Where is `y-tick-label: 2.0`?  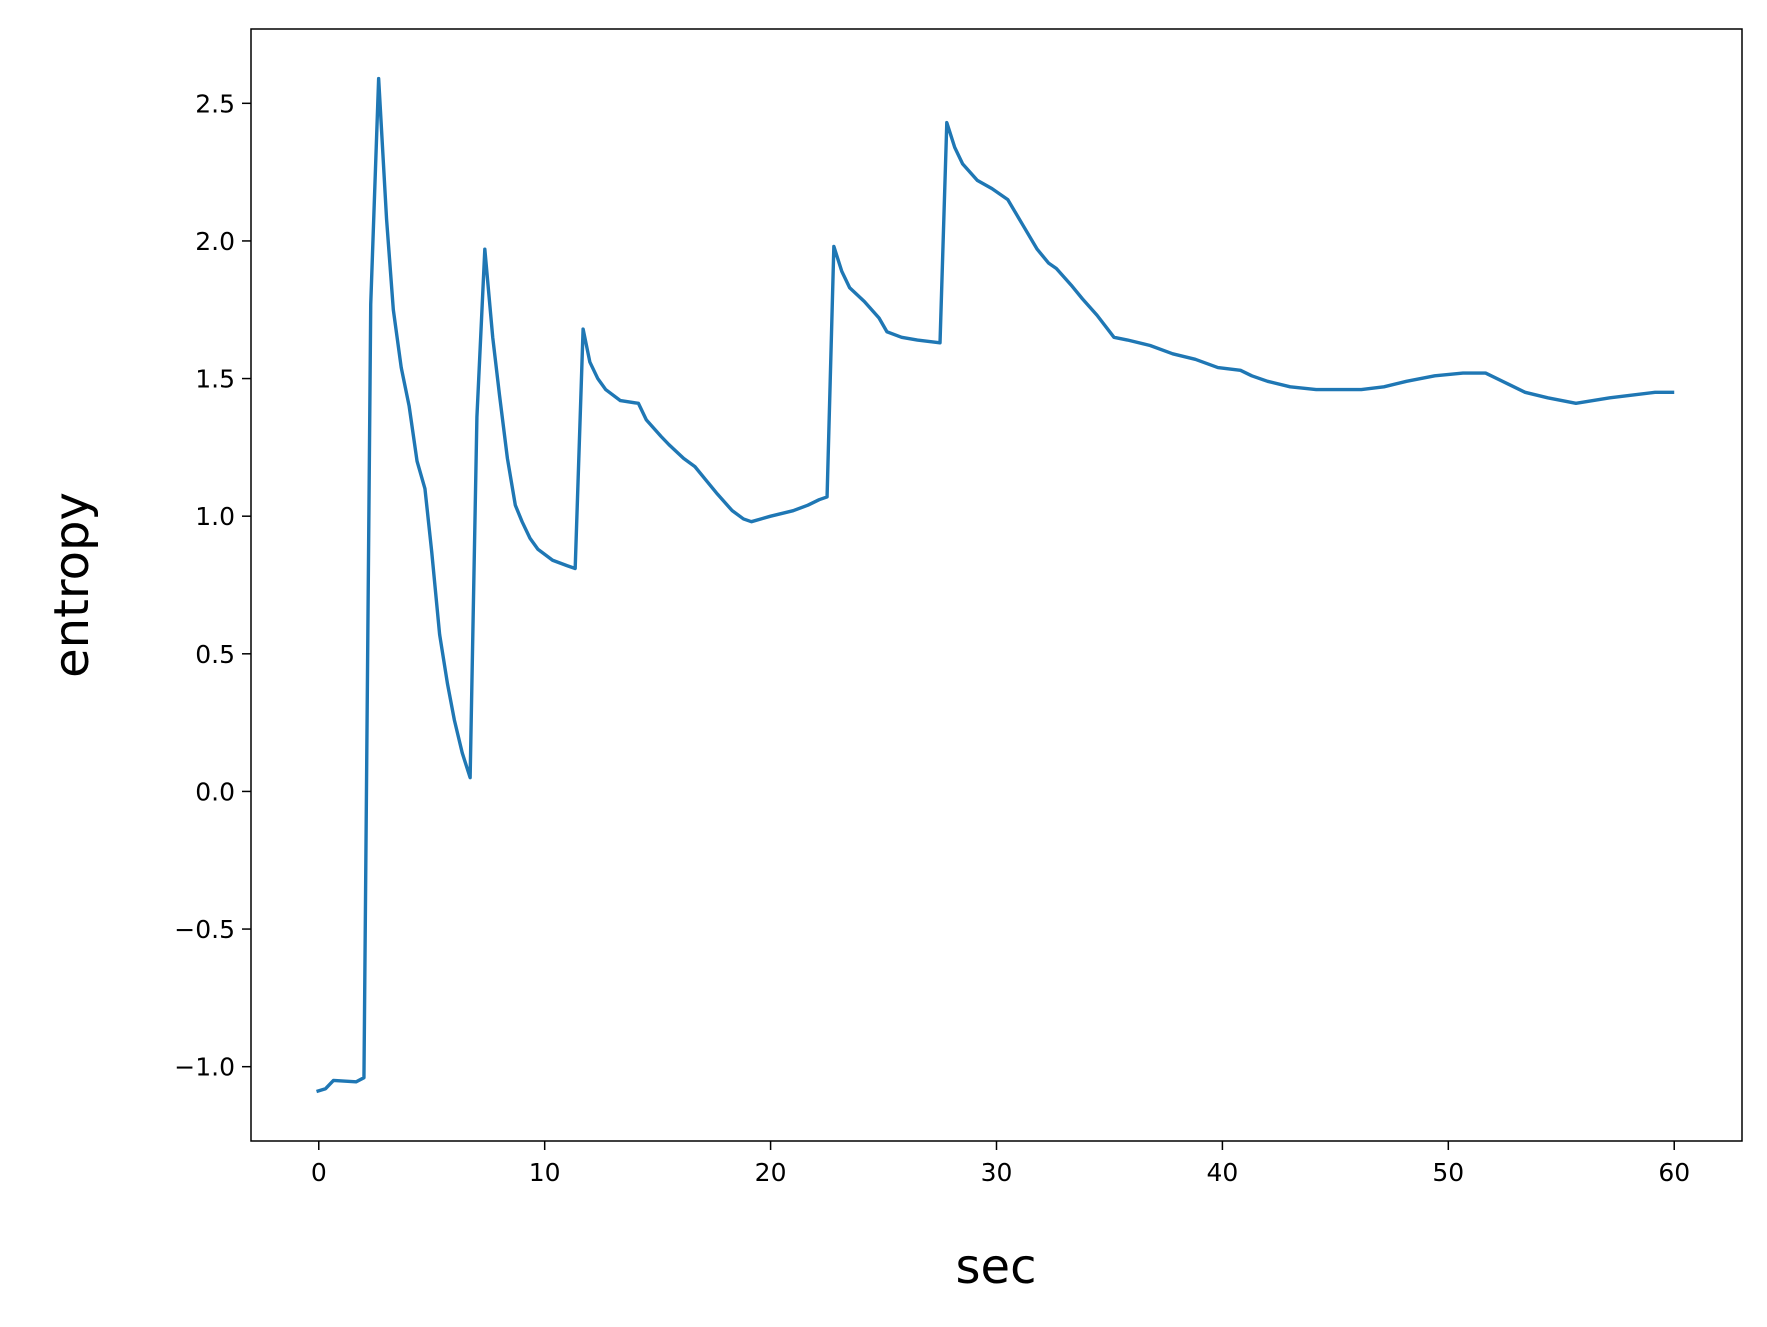 y-tick-label: 2.0 is located at coordinates (215, 241).